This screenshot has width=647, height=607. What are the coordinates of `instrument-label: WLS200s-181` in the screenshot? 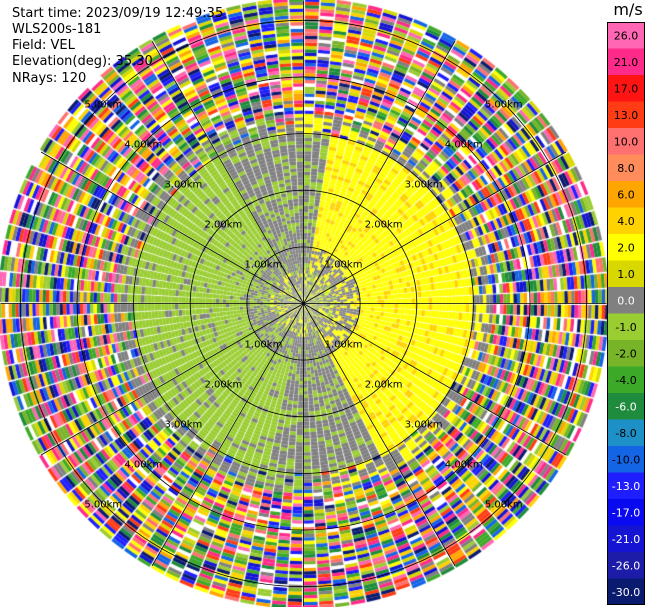 It's located at (57, 29).